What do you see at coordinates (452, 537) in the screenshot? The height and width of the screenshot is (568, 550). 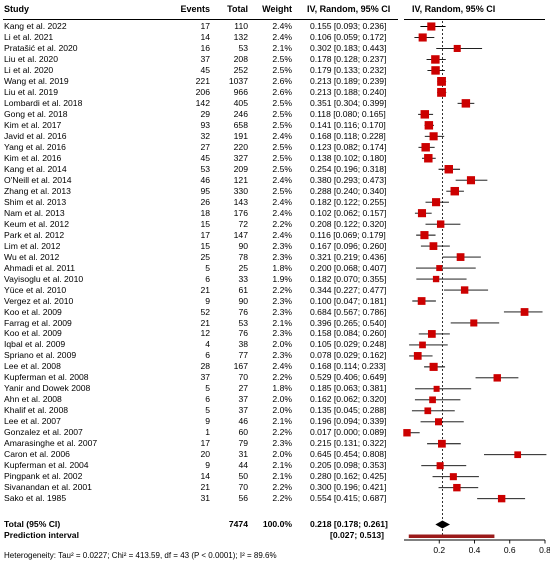 I see `prediction-interval-bar` at bounding box center [452, 537].